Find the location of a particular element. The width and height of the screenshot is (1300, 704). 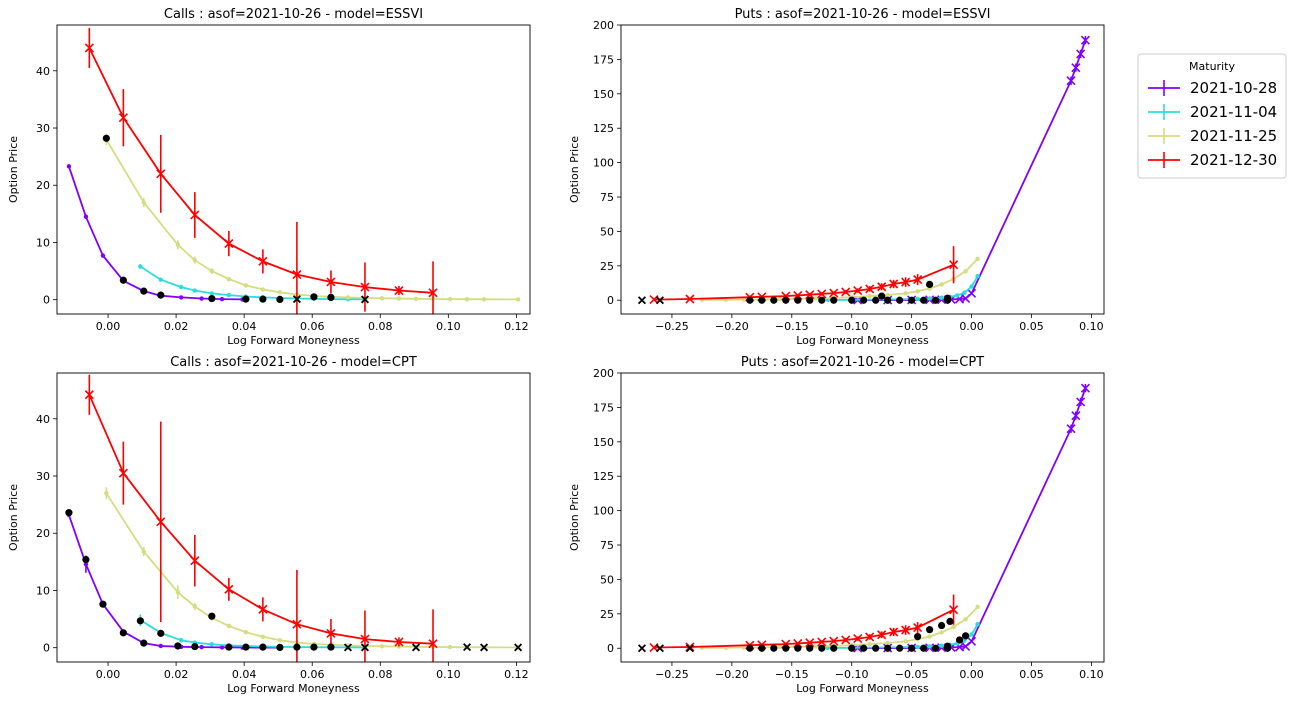

chart-title: Calls : asof=2021-10-26 - model=CPT is located at coordinates (293, 362).